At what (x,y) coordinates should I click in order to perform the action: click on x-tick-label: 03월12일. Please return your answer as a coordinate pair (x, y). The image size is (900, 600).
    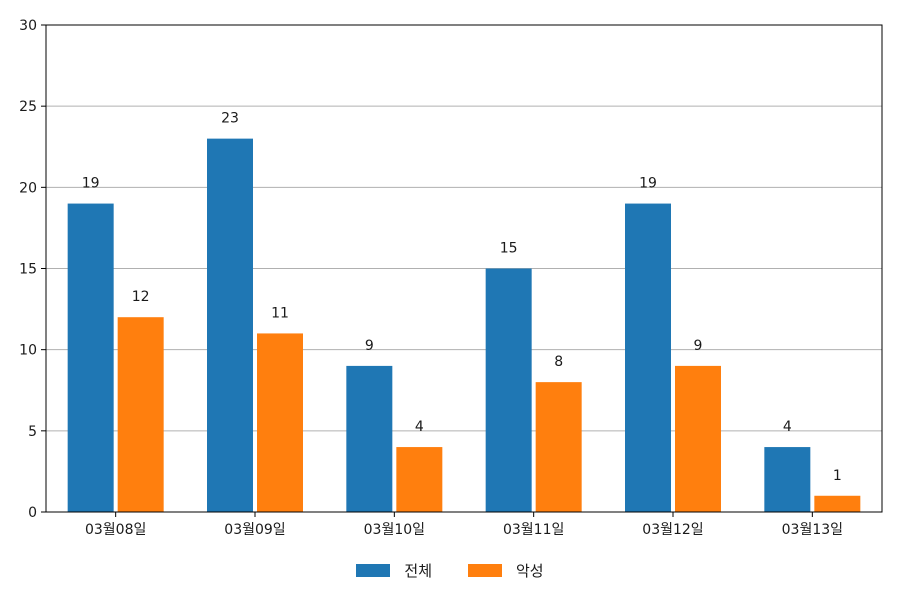
    Looking at the image, I should click on (672, 530).